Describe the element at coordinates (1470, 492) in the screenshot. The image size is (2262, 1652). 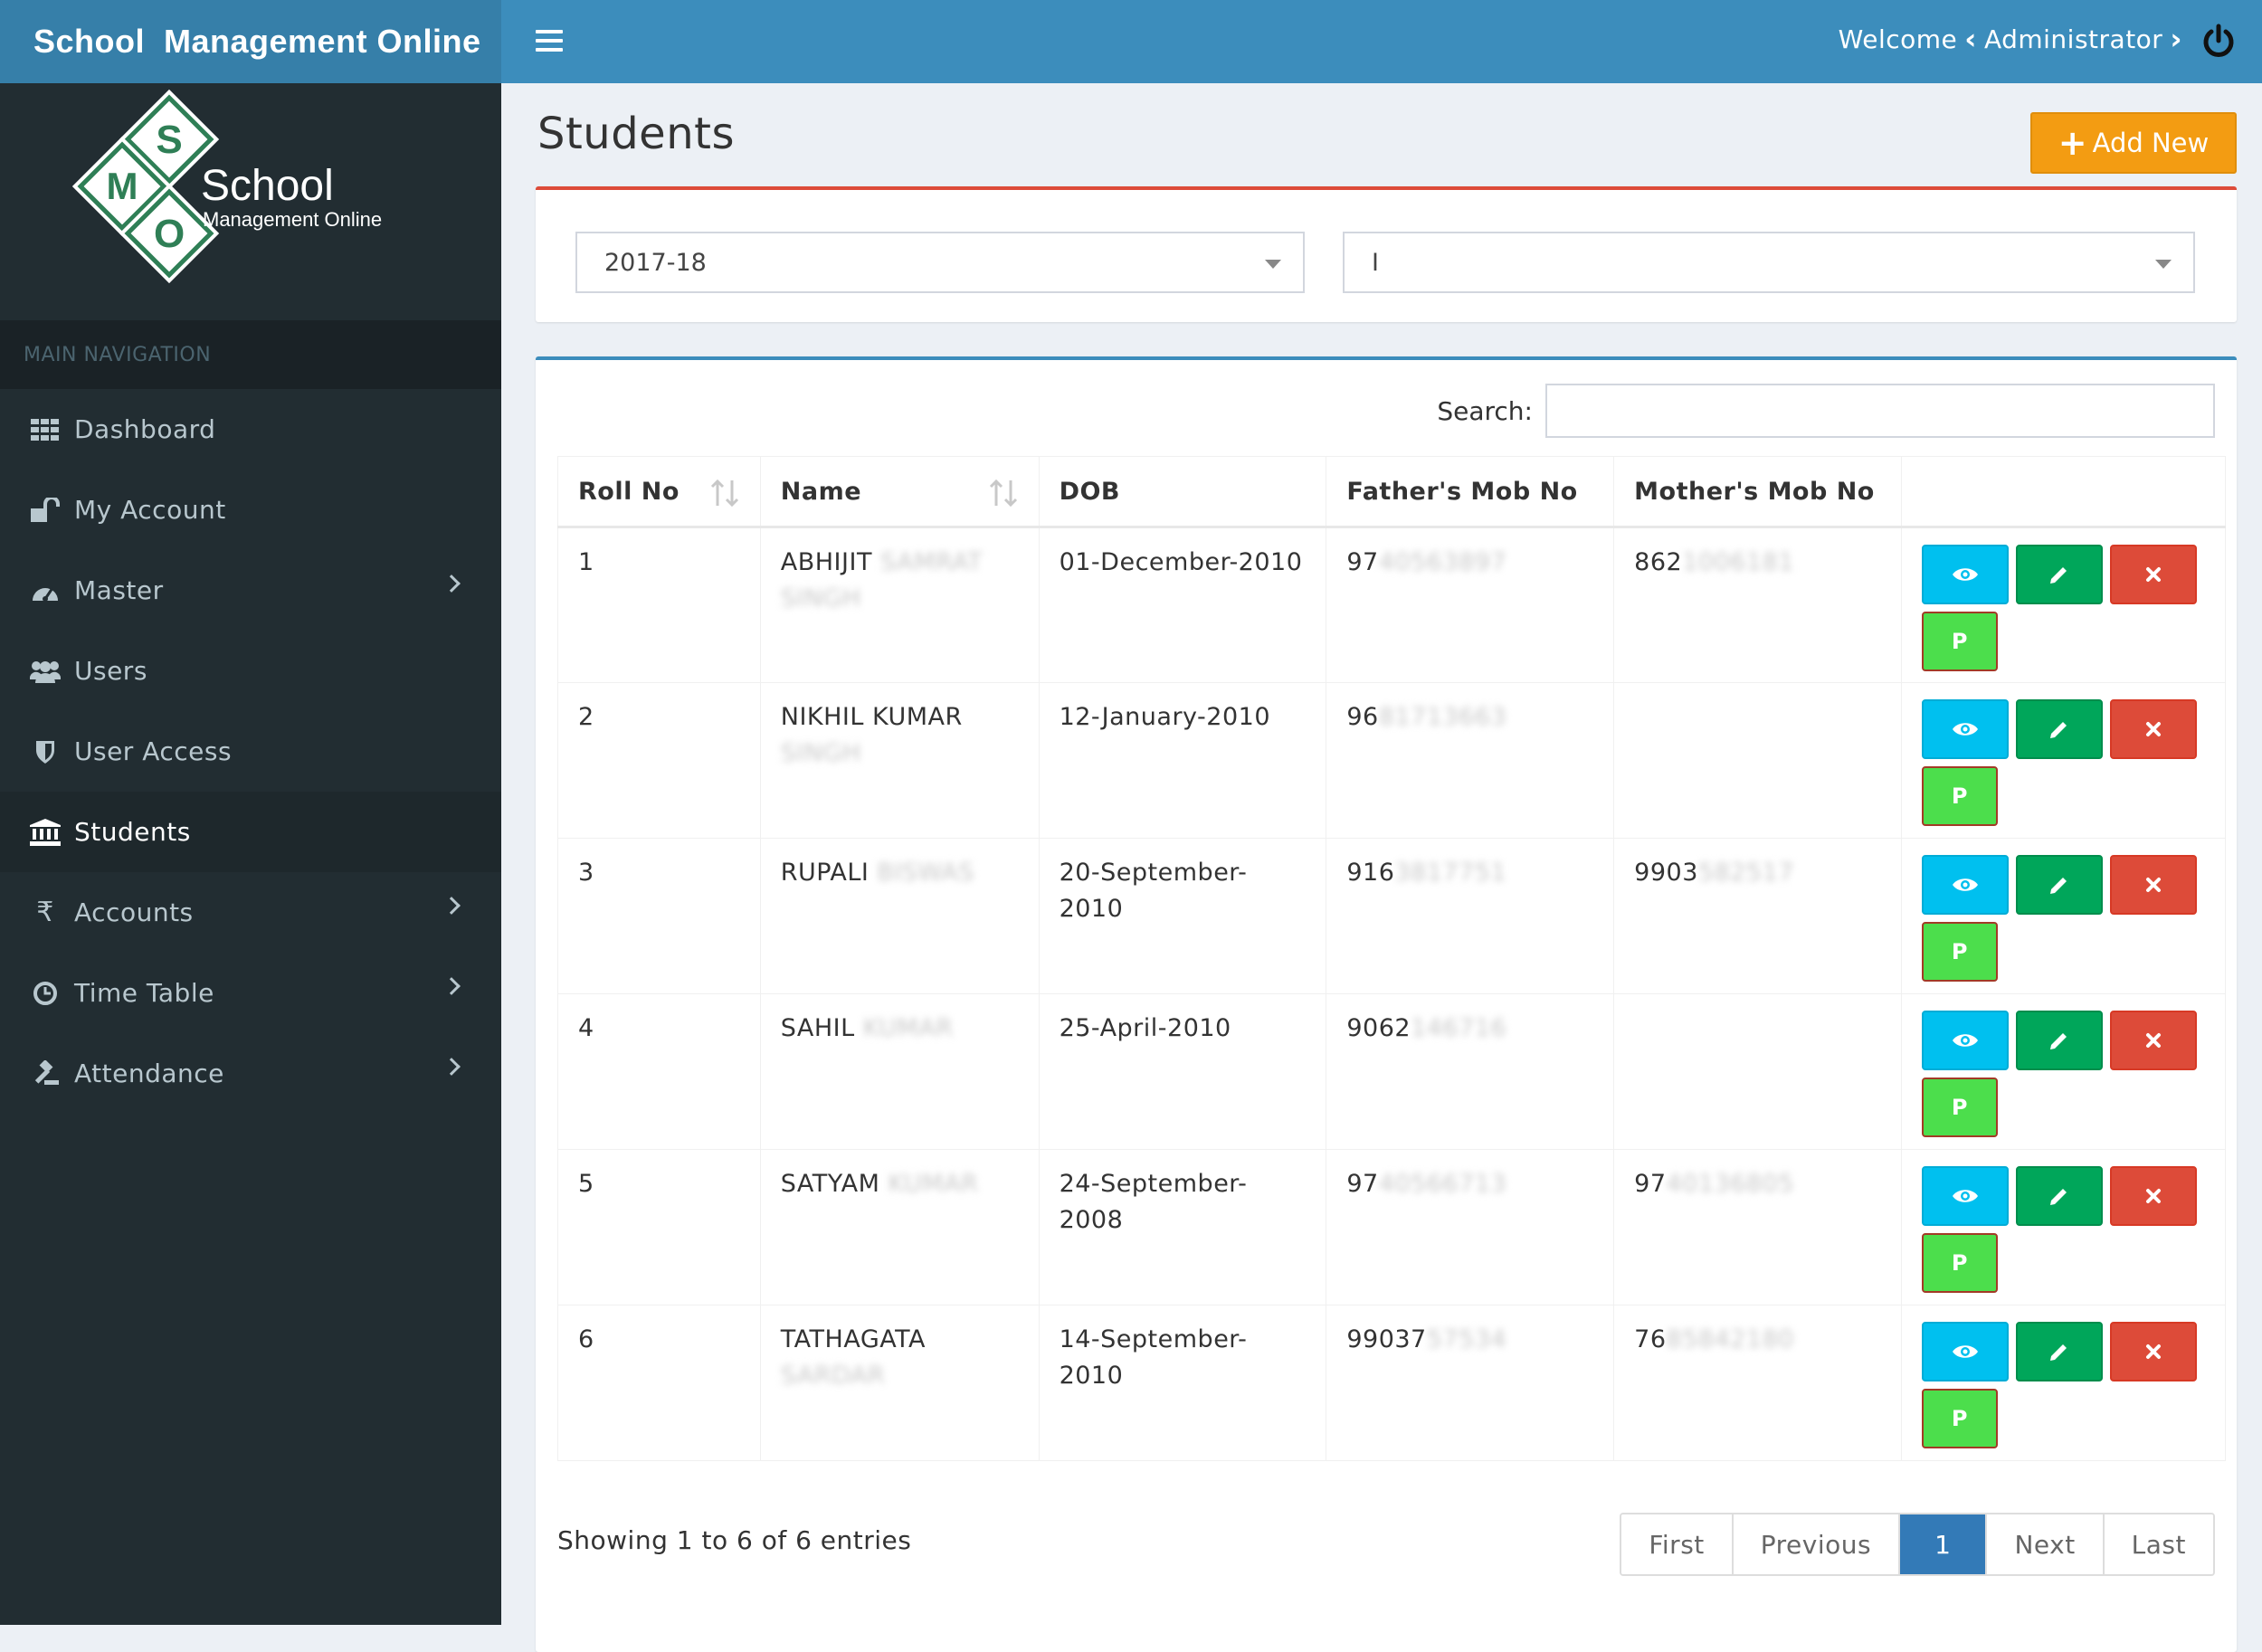
I see `column-header-father-mob: Father's Mob No` at that location.